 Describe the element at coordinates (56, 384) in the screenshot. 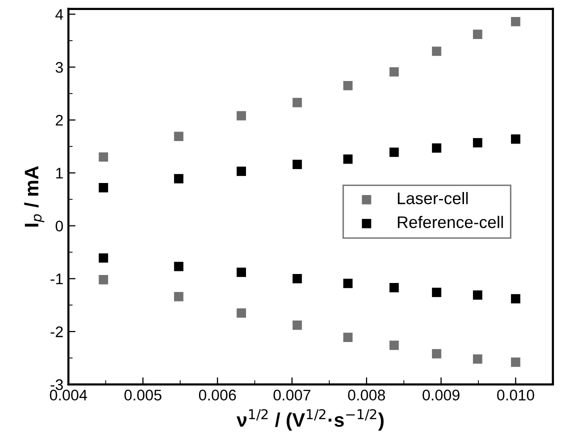

I see `y-tick-label: -3` at that location.